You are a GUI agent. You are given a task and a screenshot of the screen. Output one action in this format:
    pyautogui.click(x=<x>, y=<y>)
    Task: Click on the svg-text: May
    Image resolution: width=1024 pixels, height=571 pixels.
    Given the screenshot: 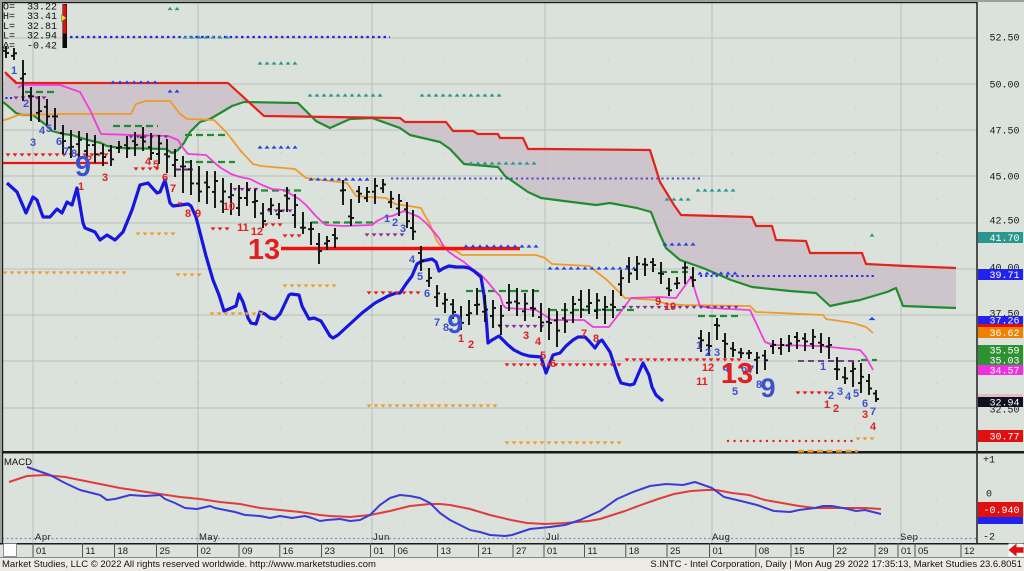 What is the action you would take?
    pyautogui.click(x=208, y=537)
    